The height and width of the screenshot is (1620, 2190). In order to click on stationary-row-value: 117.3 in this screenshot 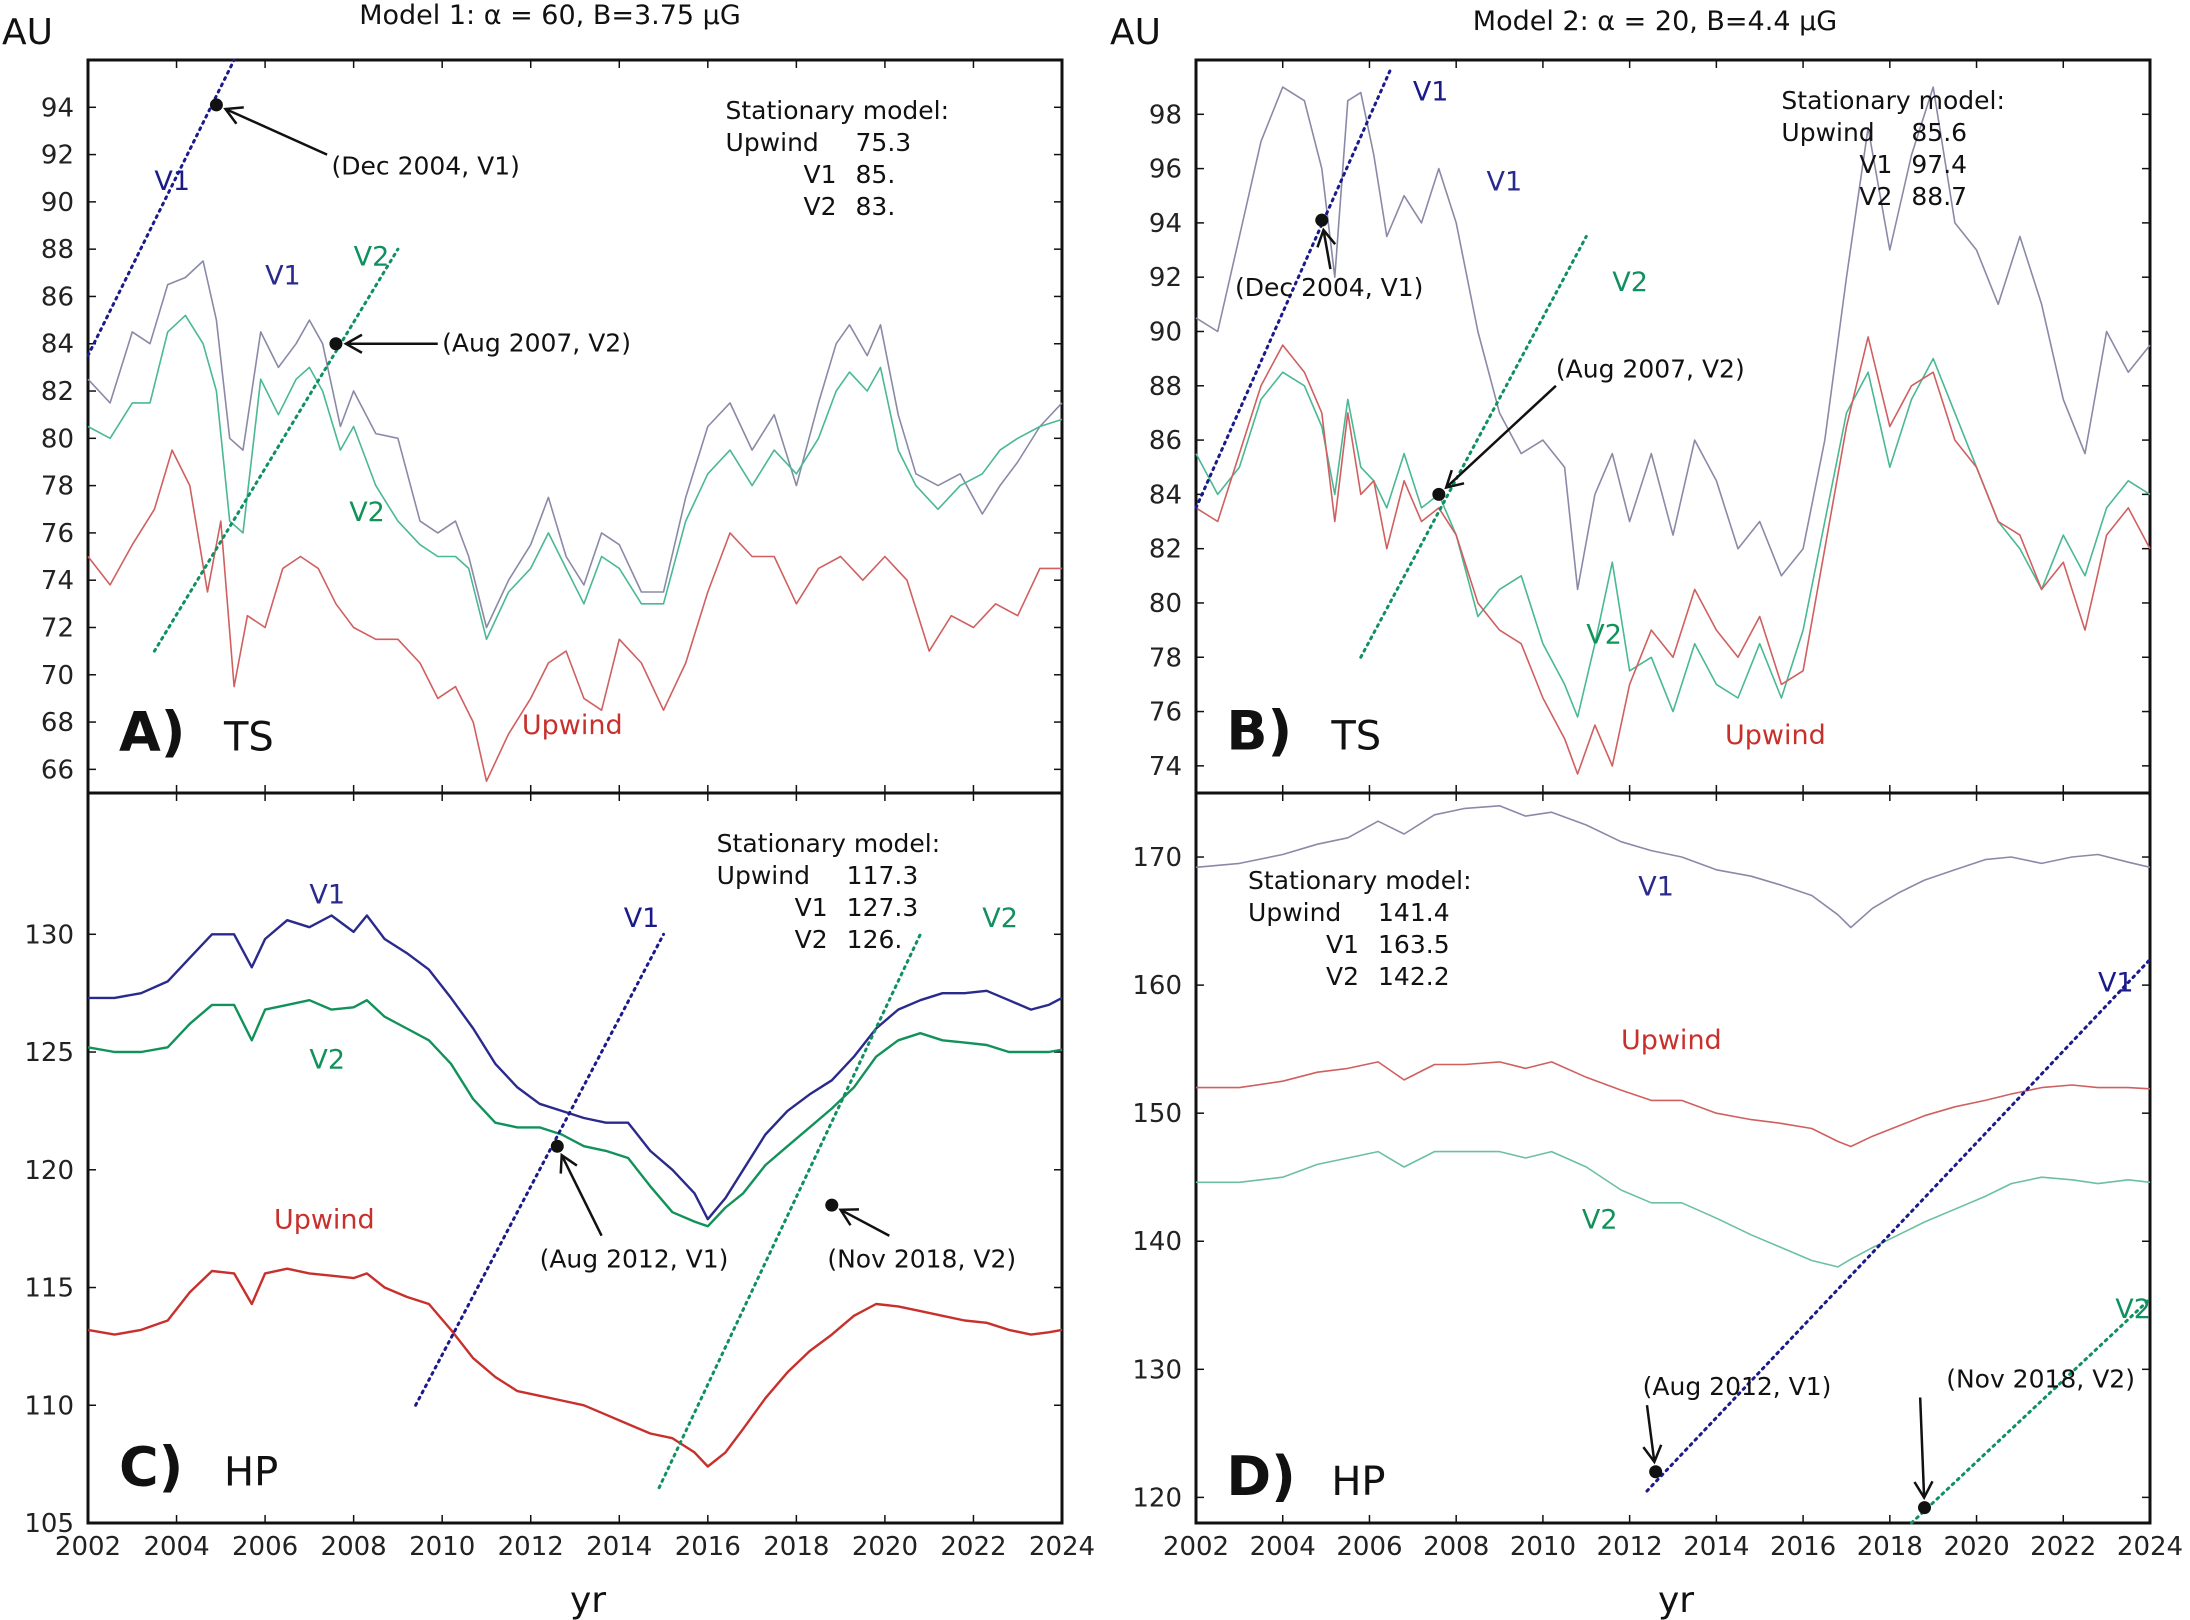, I will do `click(883, 875)`.